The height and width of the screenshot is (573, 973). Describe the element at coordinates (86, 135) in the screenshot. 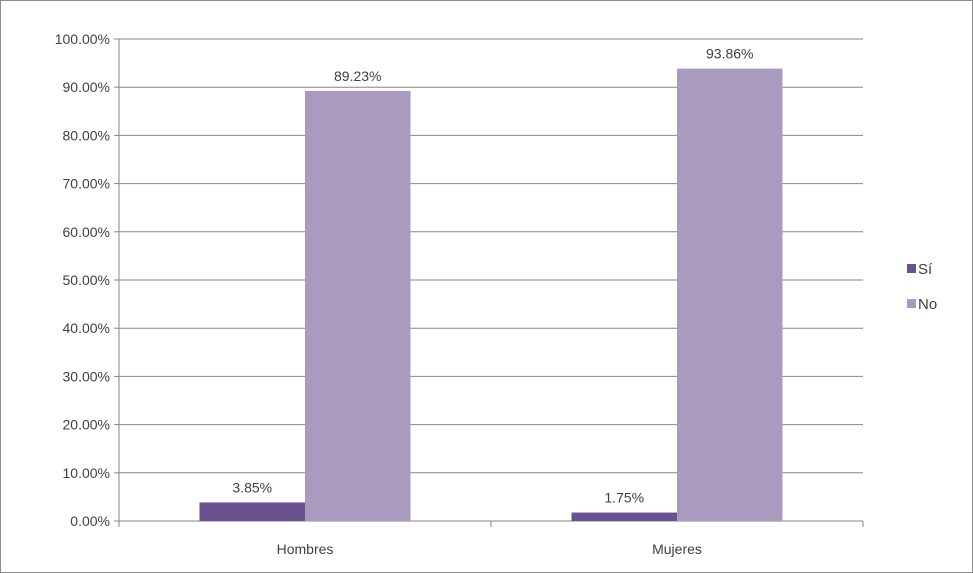

I see `y-tick-label: 80.00%` at that location.